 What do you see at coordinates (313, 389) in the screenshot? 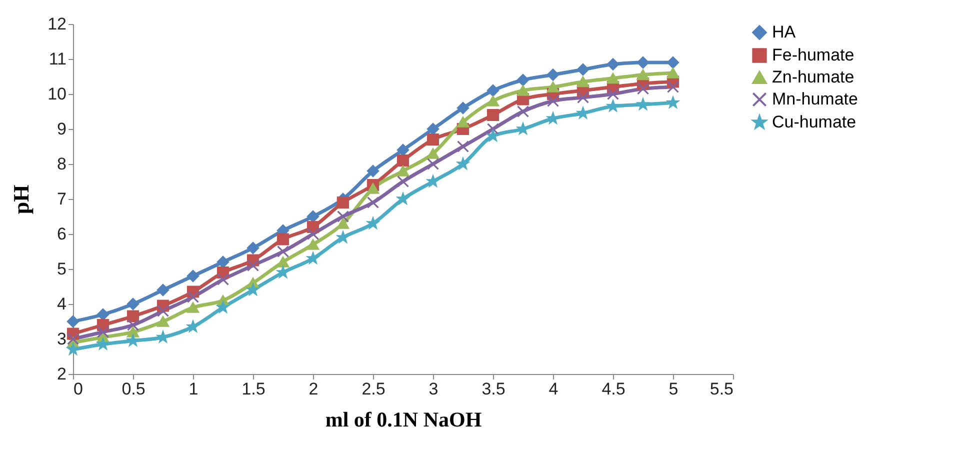
I see `x-tick-label: 2` at bounding box center [313, 389].